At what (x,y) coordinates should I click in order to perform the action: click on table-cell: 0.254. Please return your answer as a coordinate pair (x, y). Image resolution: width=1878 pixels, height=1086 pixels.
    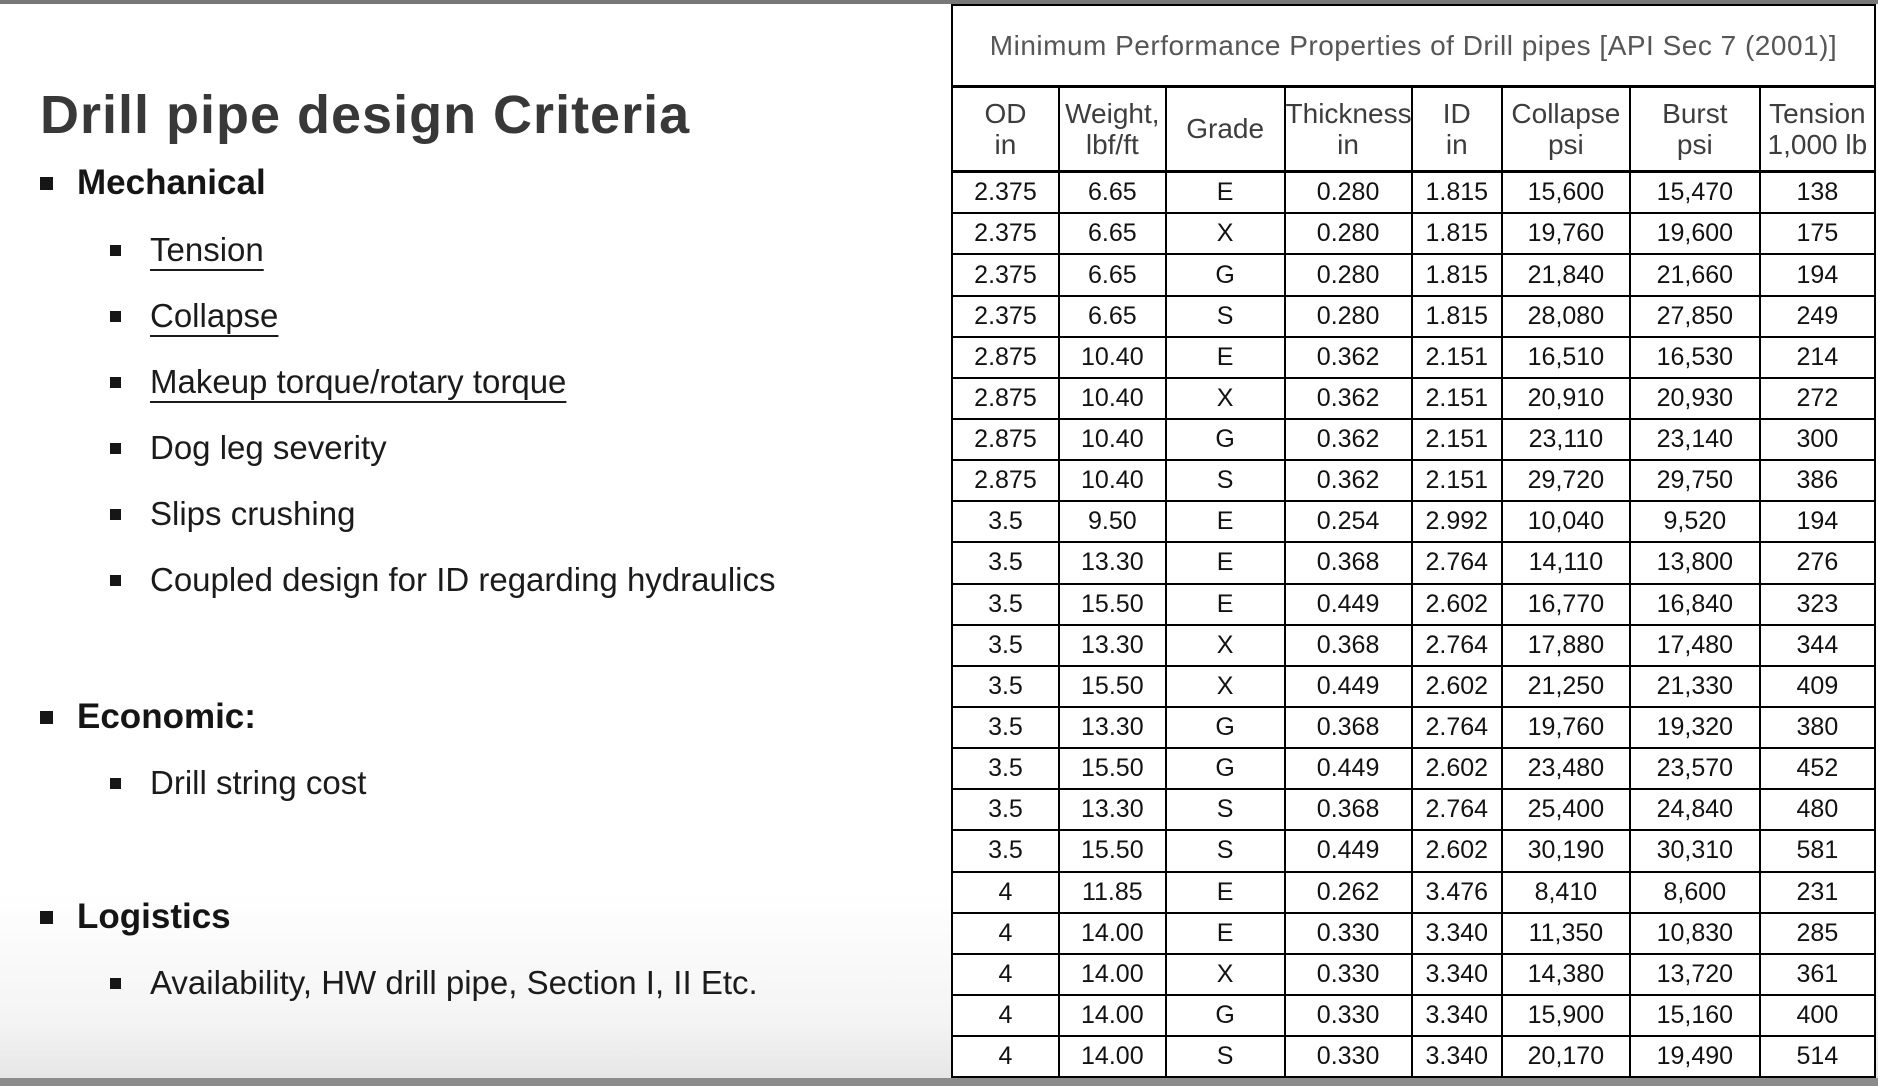
    Looking at the image, I should click on (1348, 522).